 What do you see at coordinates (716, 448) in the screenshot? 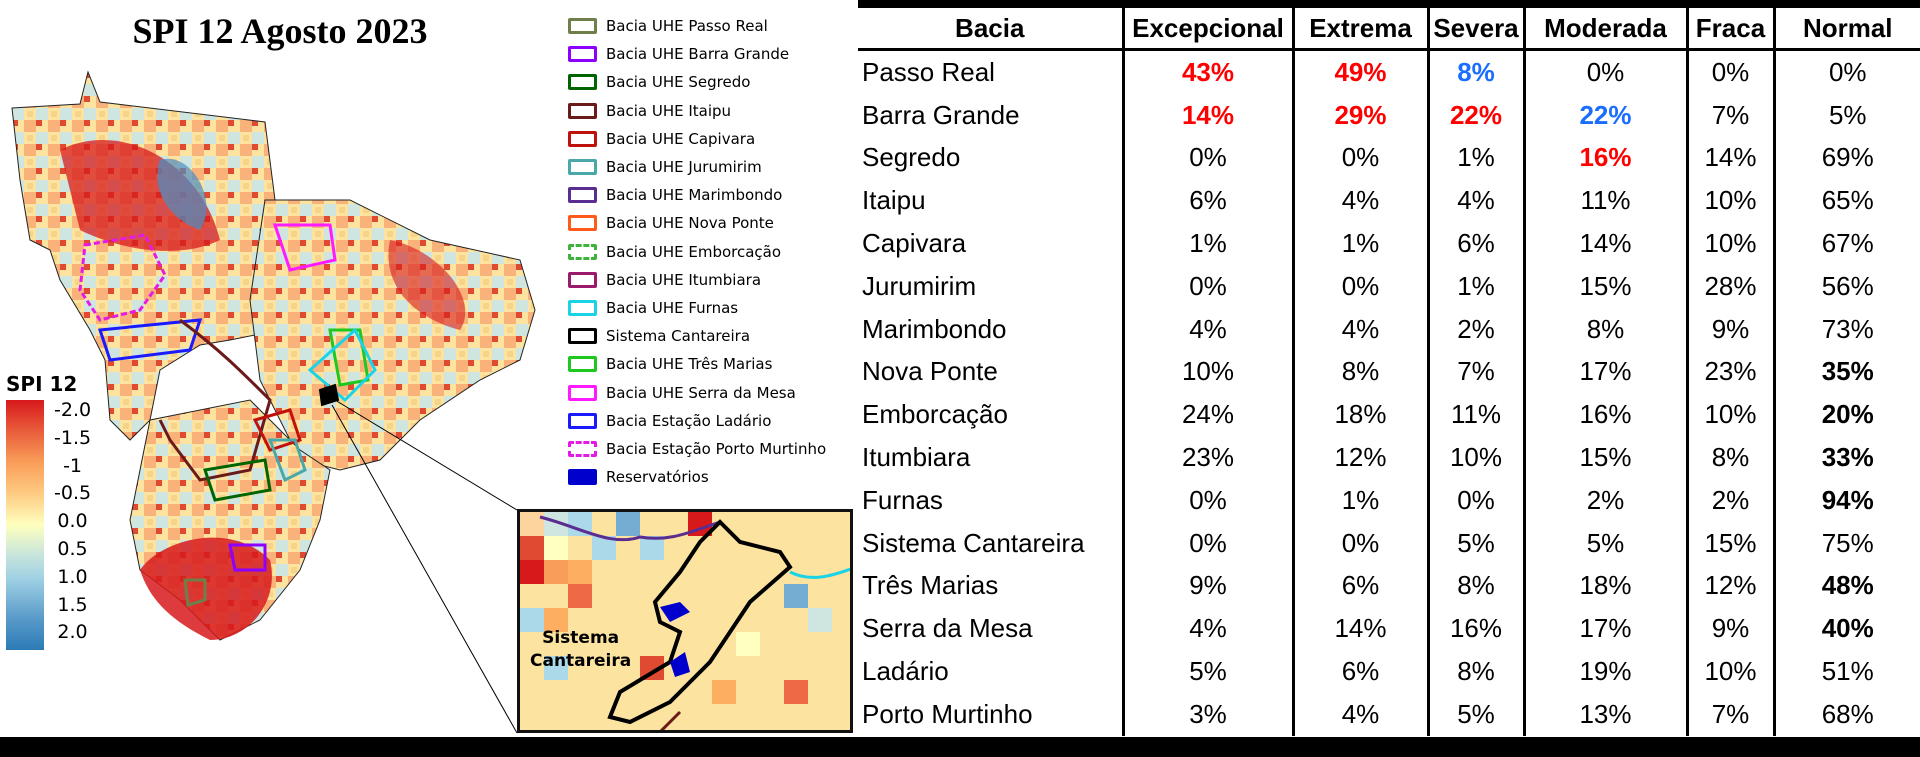
I see `legend-label: Bacia Estação Porto Murtinho` at bounding box center [716, 448].